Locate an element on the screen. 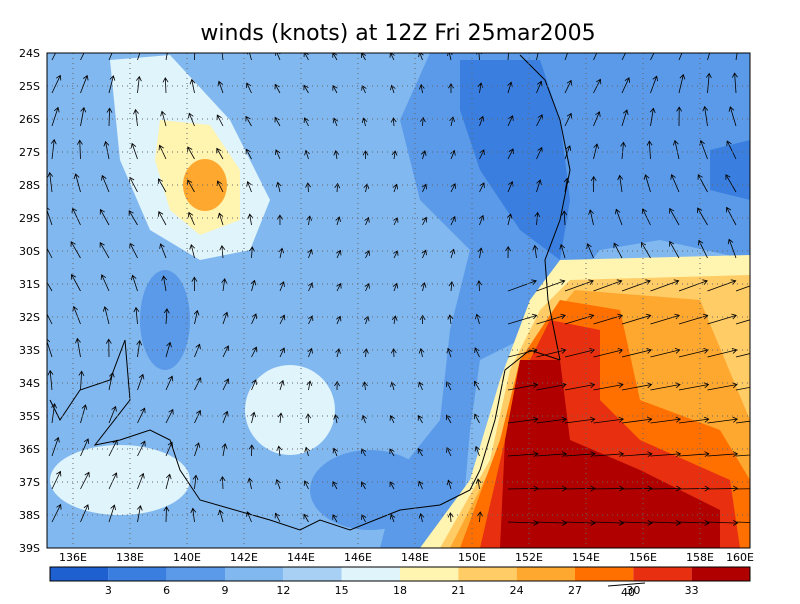  lon-label: 154E is located at coordinates (586, 557).